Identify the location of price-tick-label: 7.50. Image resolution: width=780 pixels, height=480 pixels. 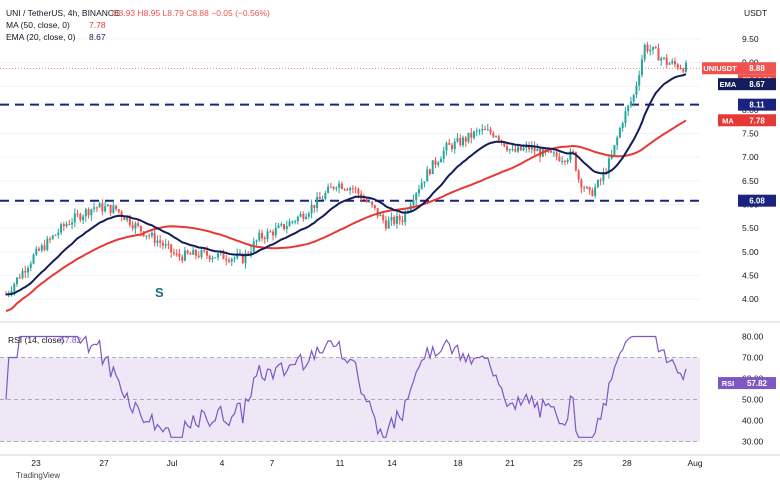
(750, 134).